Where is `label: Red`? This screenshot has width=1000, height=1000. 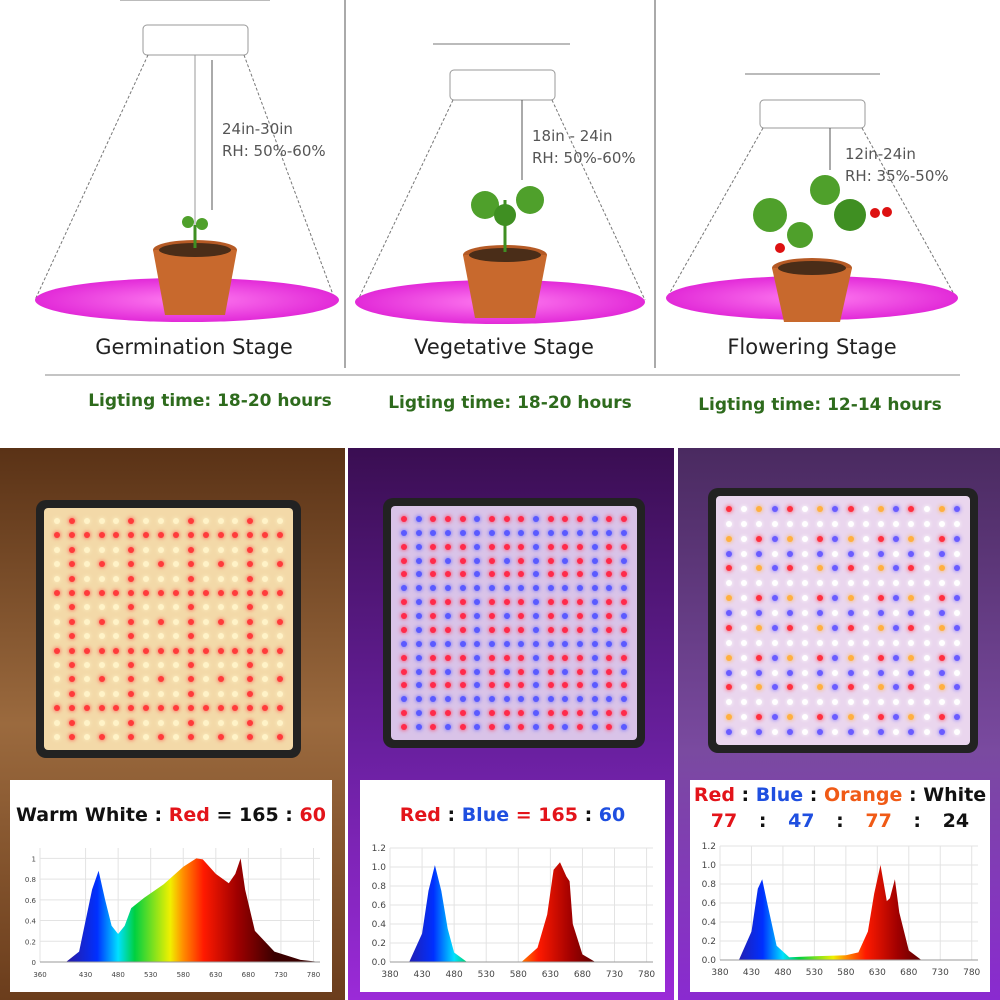 label: Red is located at coordinates (189, 815).